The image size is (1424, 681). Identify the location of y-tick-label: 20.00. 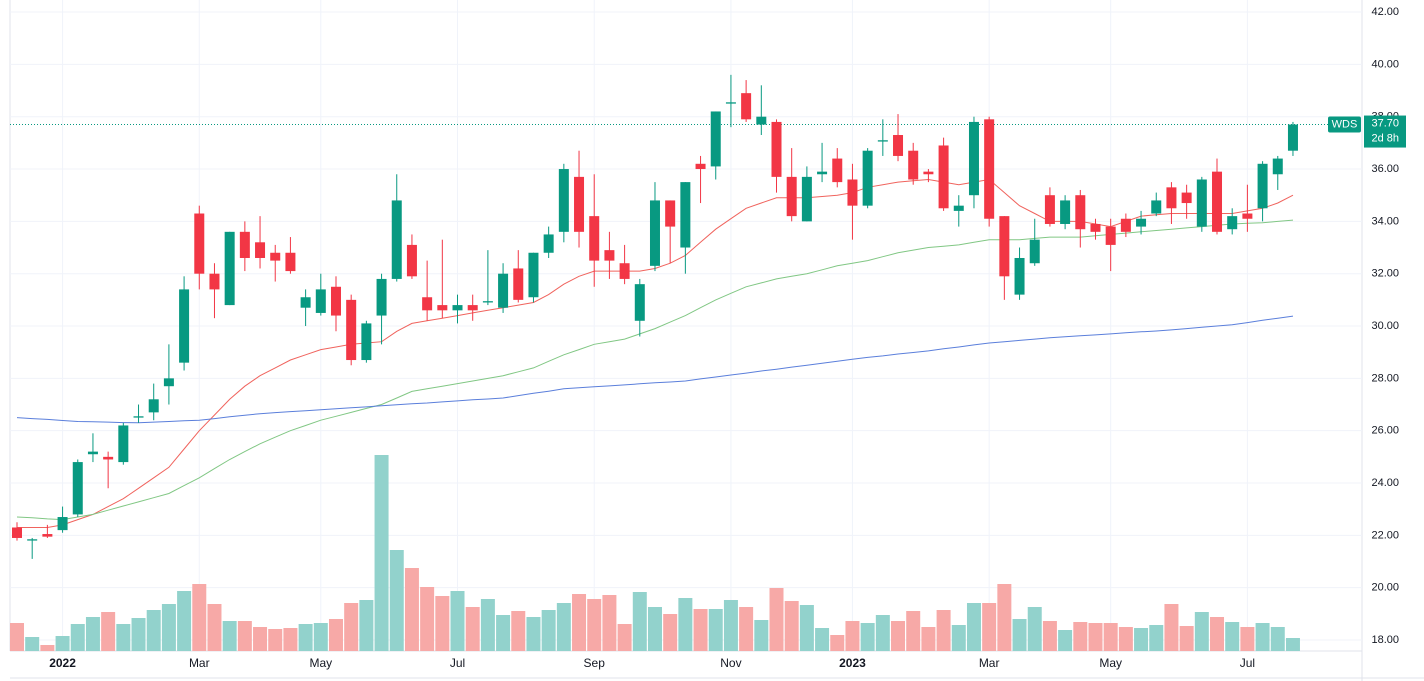
(1385, 588).